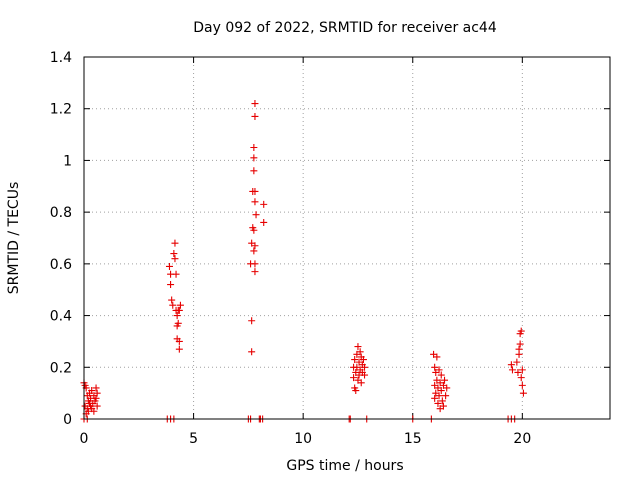 The height and width of the screenshot is (480, 640). Describe the element at coordinates (61, 317) in the screenshot. I see `y-tick-label: 0.4` at that location.